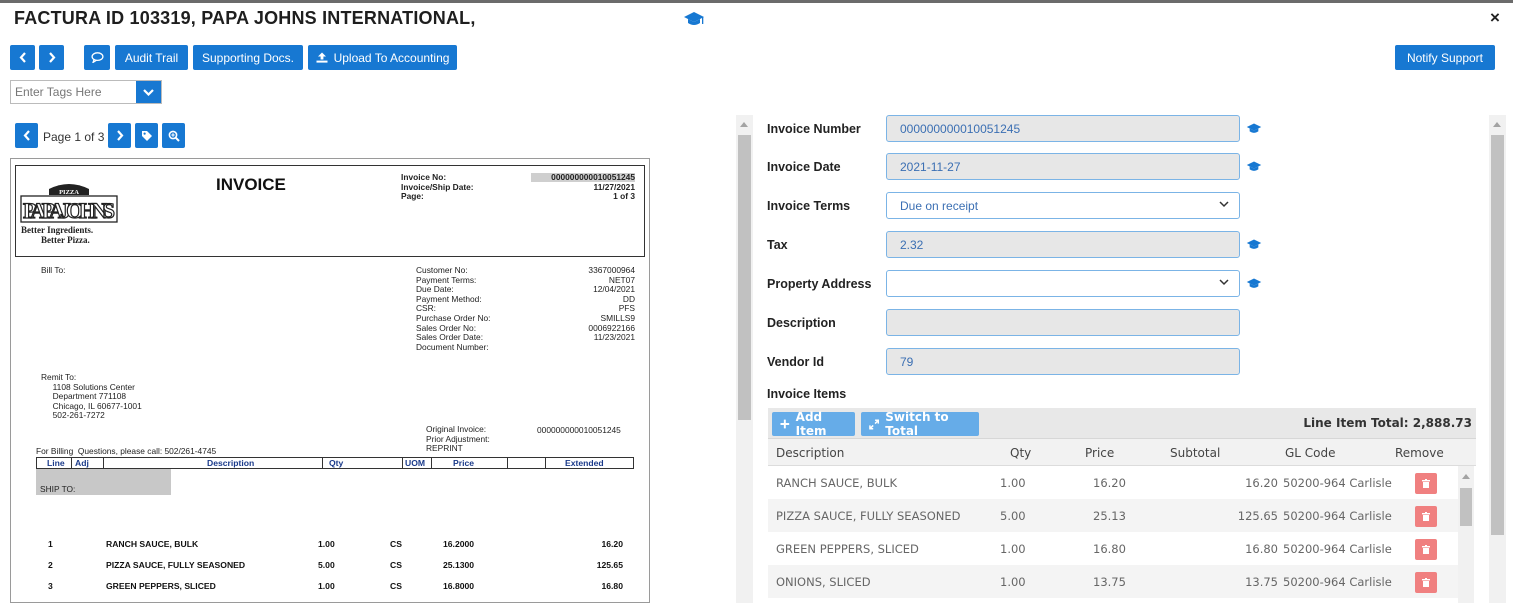  What do you see at coordinates (22, 57) in the screenshot?
I see `previous-button` at bounding box center [22, 57].